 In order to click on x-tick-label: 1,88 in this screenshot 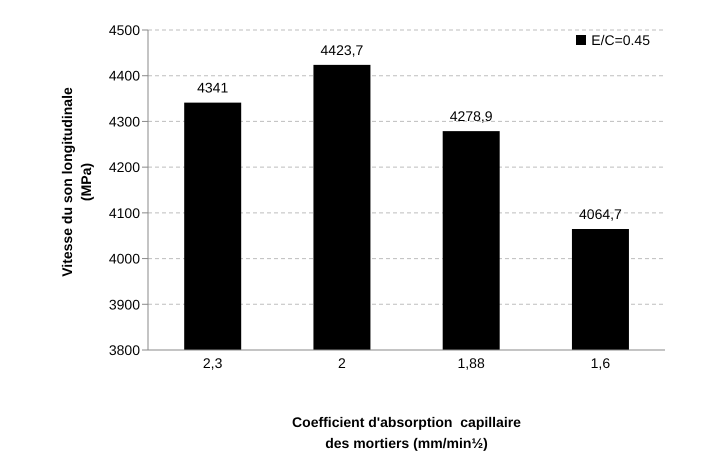, I will do `click(471, 362)`.